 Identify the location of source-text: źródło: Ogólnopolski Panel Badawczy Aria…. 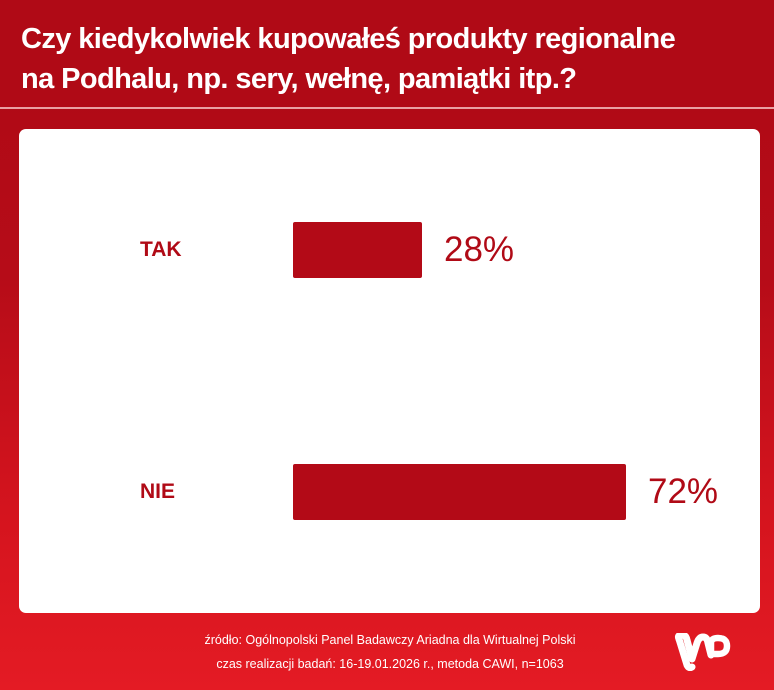
(390, 640).